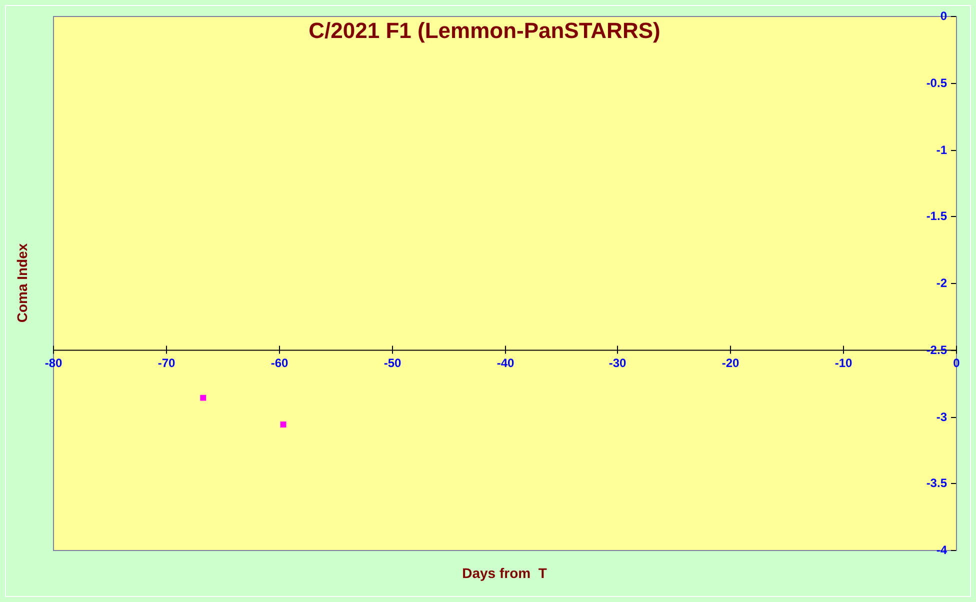  Describe the element at coordinates (944, 15) in the screenshot. I see `y-tick-label: 0` at that location.